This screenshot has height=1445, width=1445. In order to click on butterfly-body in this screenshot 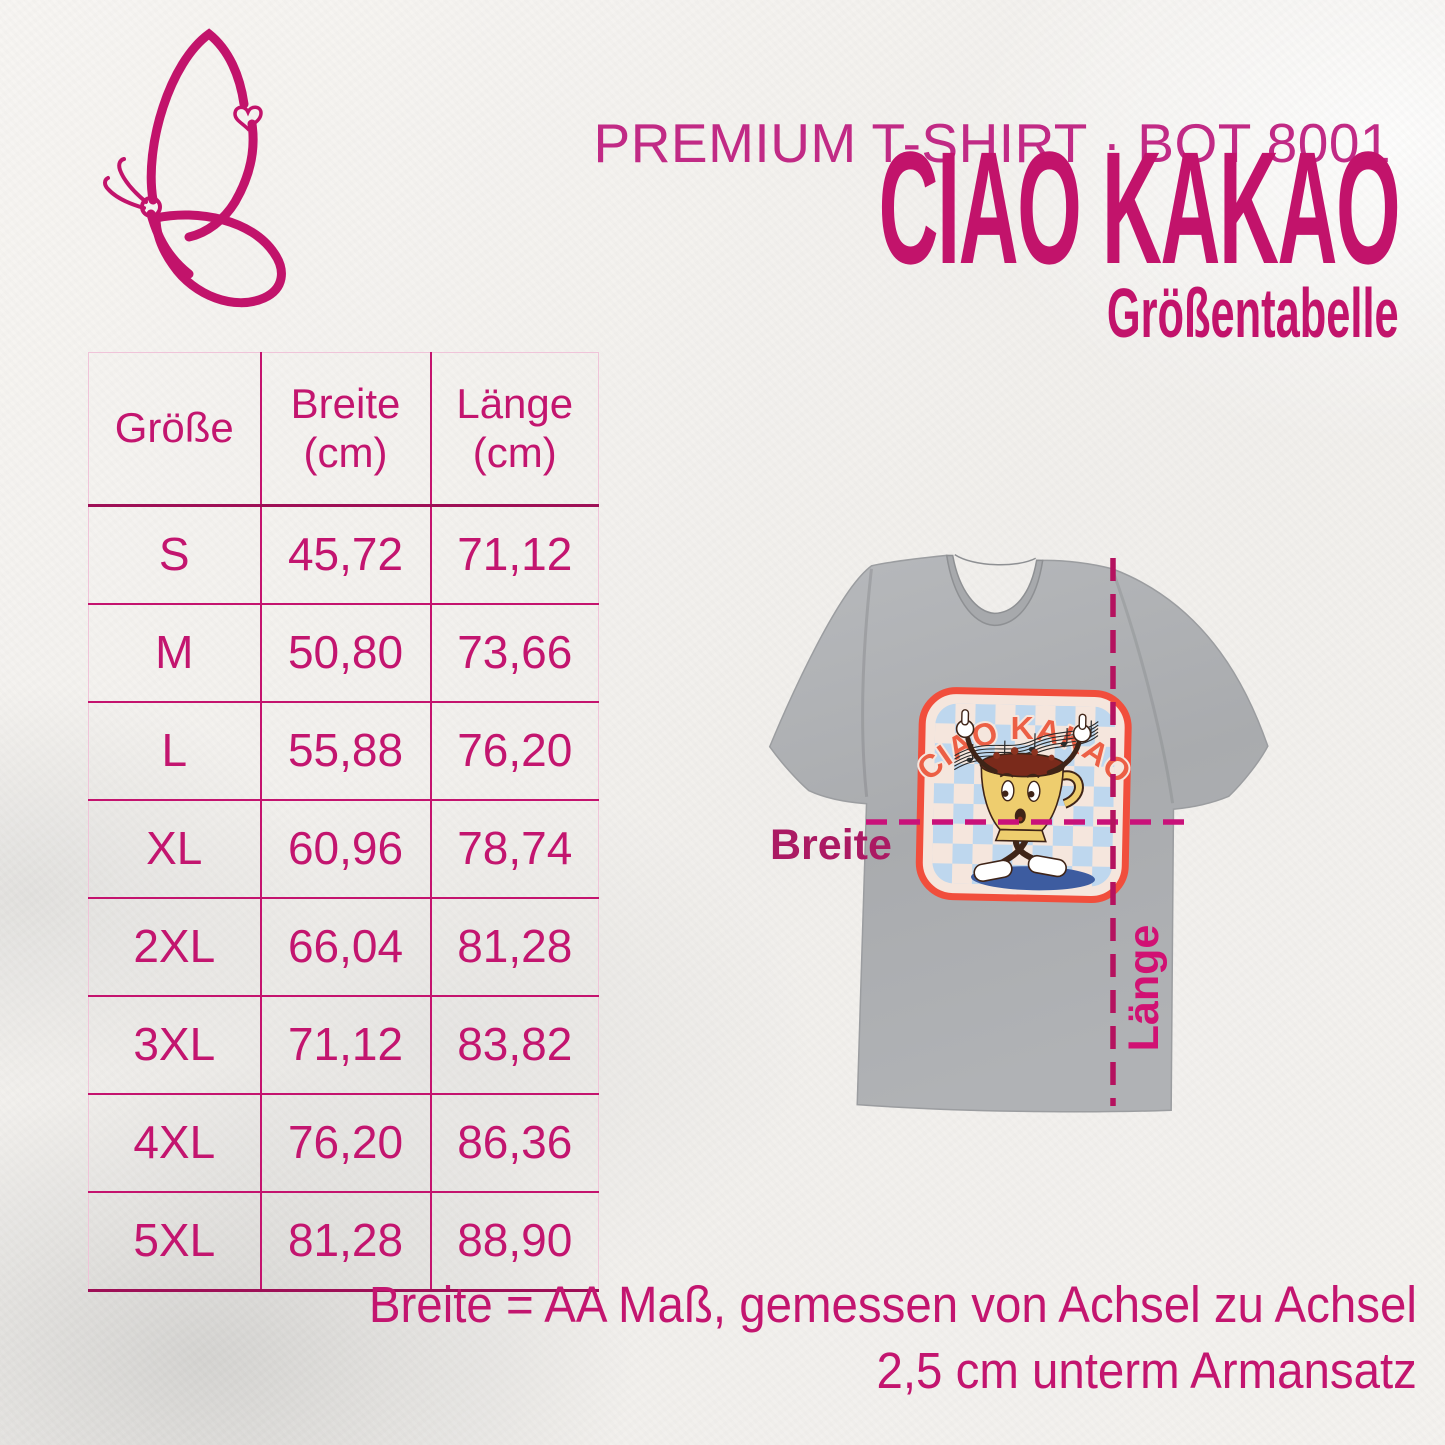, I will do `click(170, 244)`.